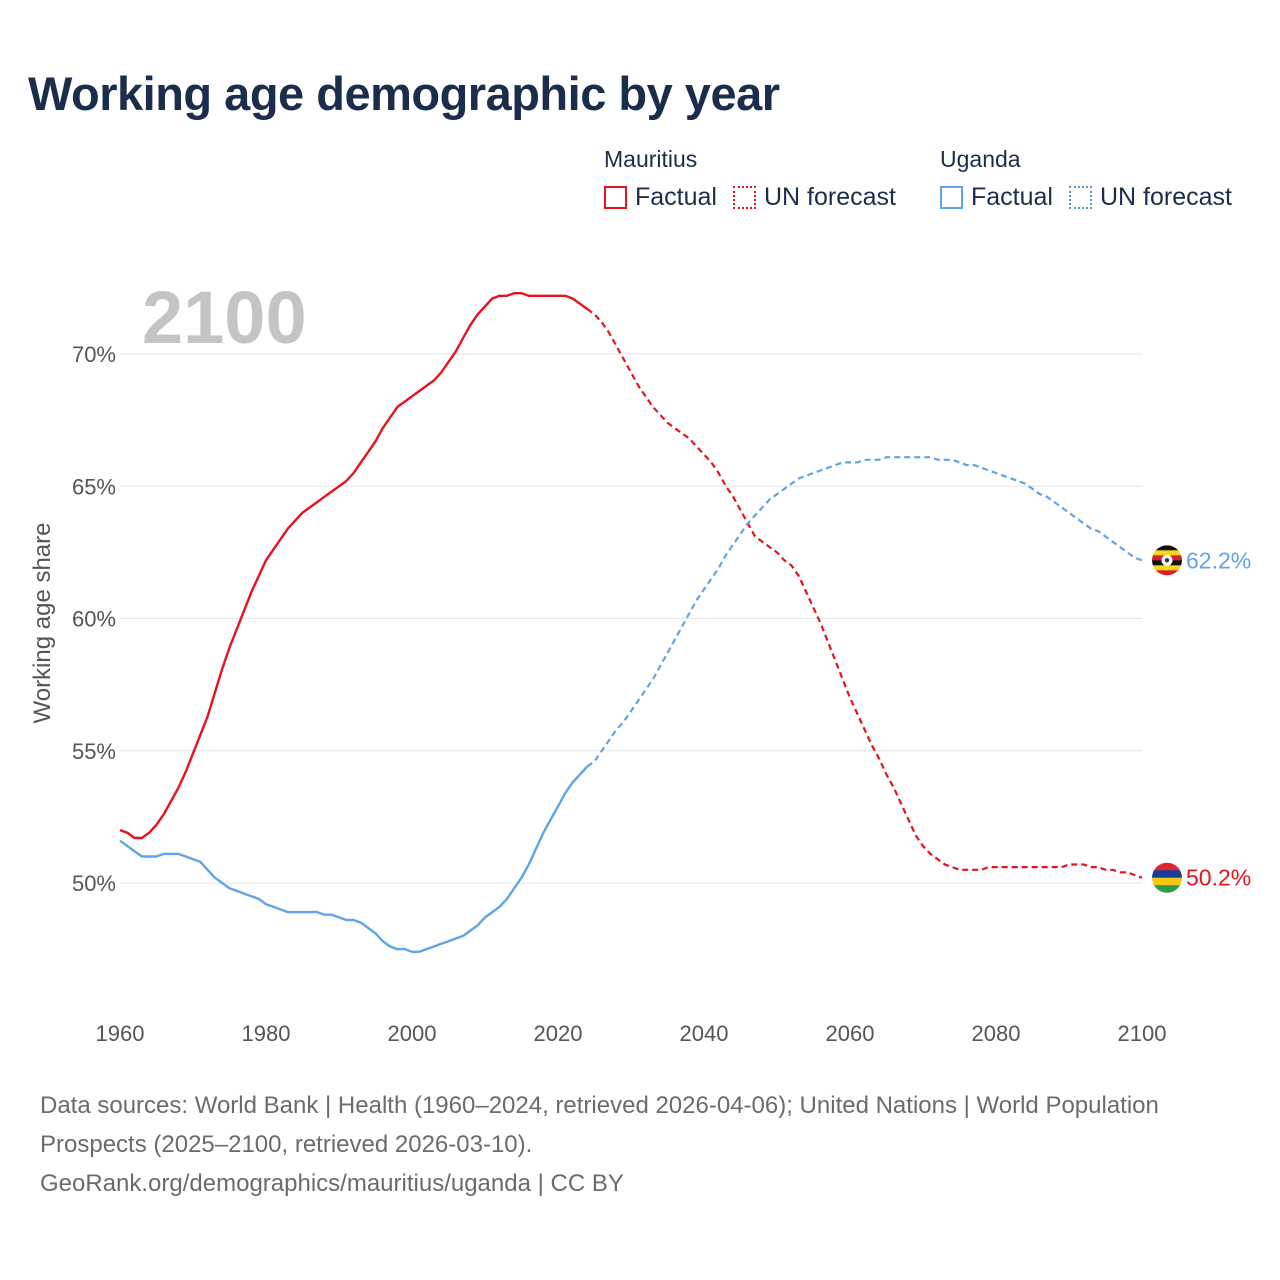 The height and width of the screenshot is (1280, 1280). What do you see at coordinates (850, 1033) in the screenshot?
I see `x-tick-label: 2060` at bounding box center [850, 1033].